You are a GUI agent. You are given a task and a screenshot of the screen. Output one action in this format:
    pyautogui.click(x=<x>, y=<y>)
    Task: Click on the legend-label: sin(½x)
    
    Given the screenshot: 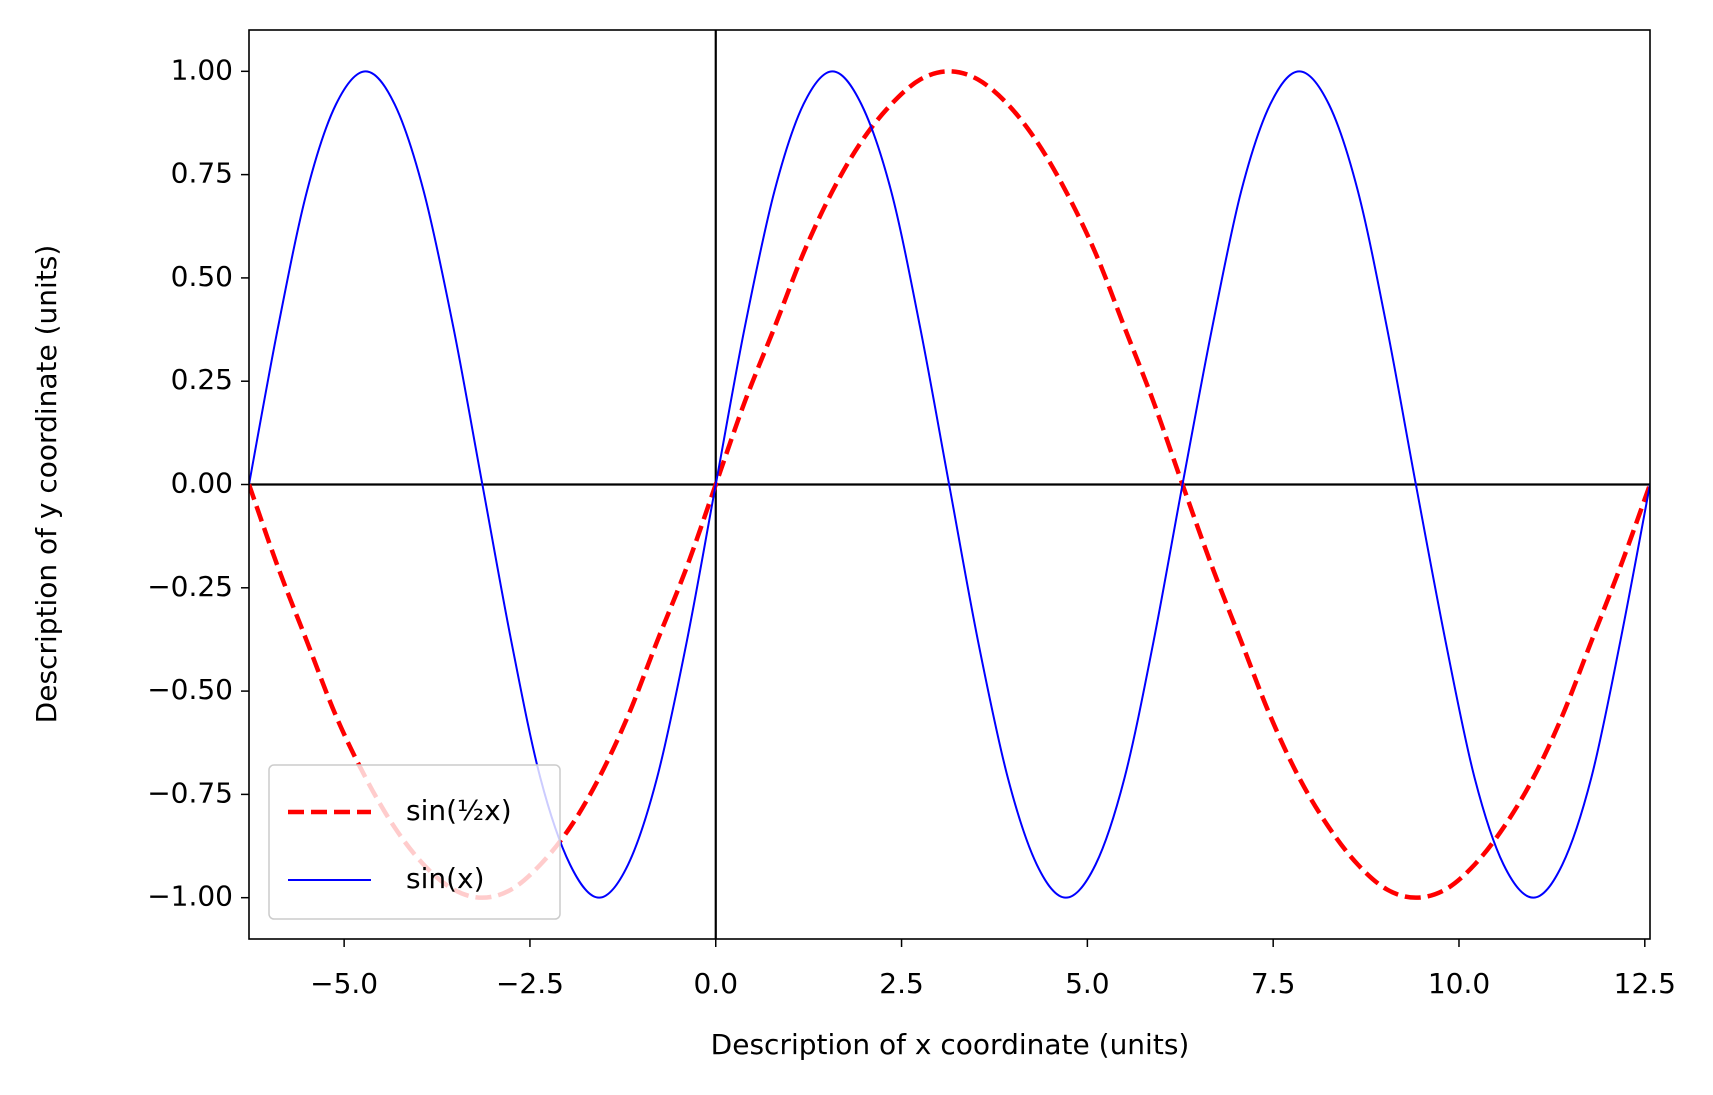 What is the action you would take?
    pyautogui.click(x=459, y=810)
    